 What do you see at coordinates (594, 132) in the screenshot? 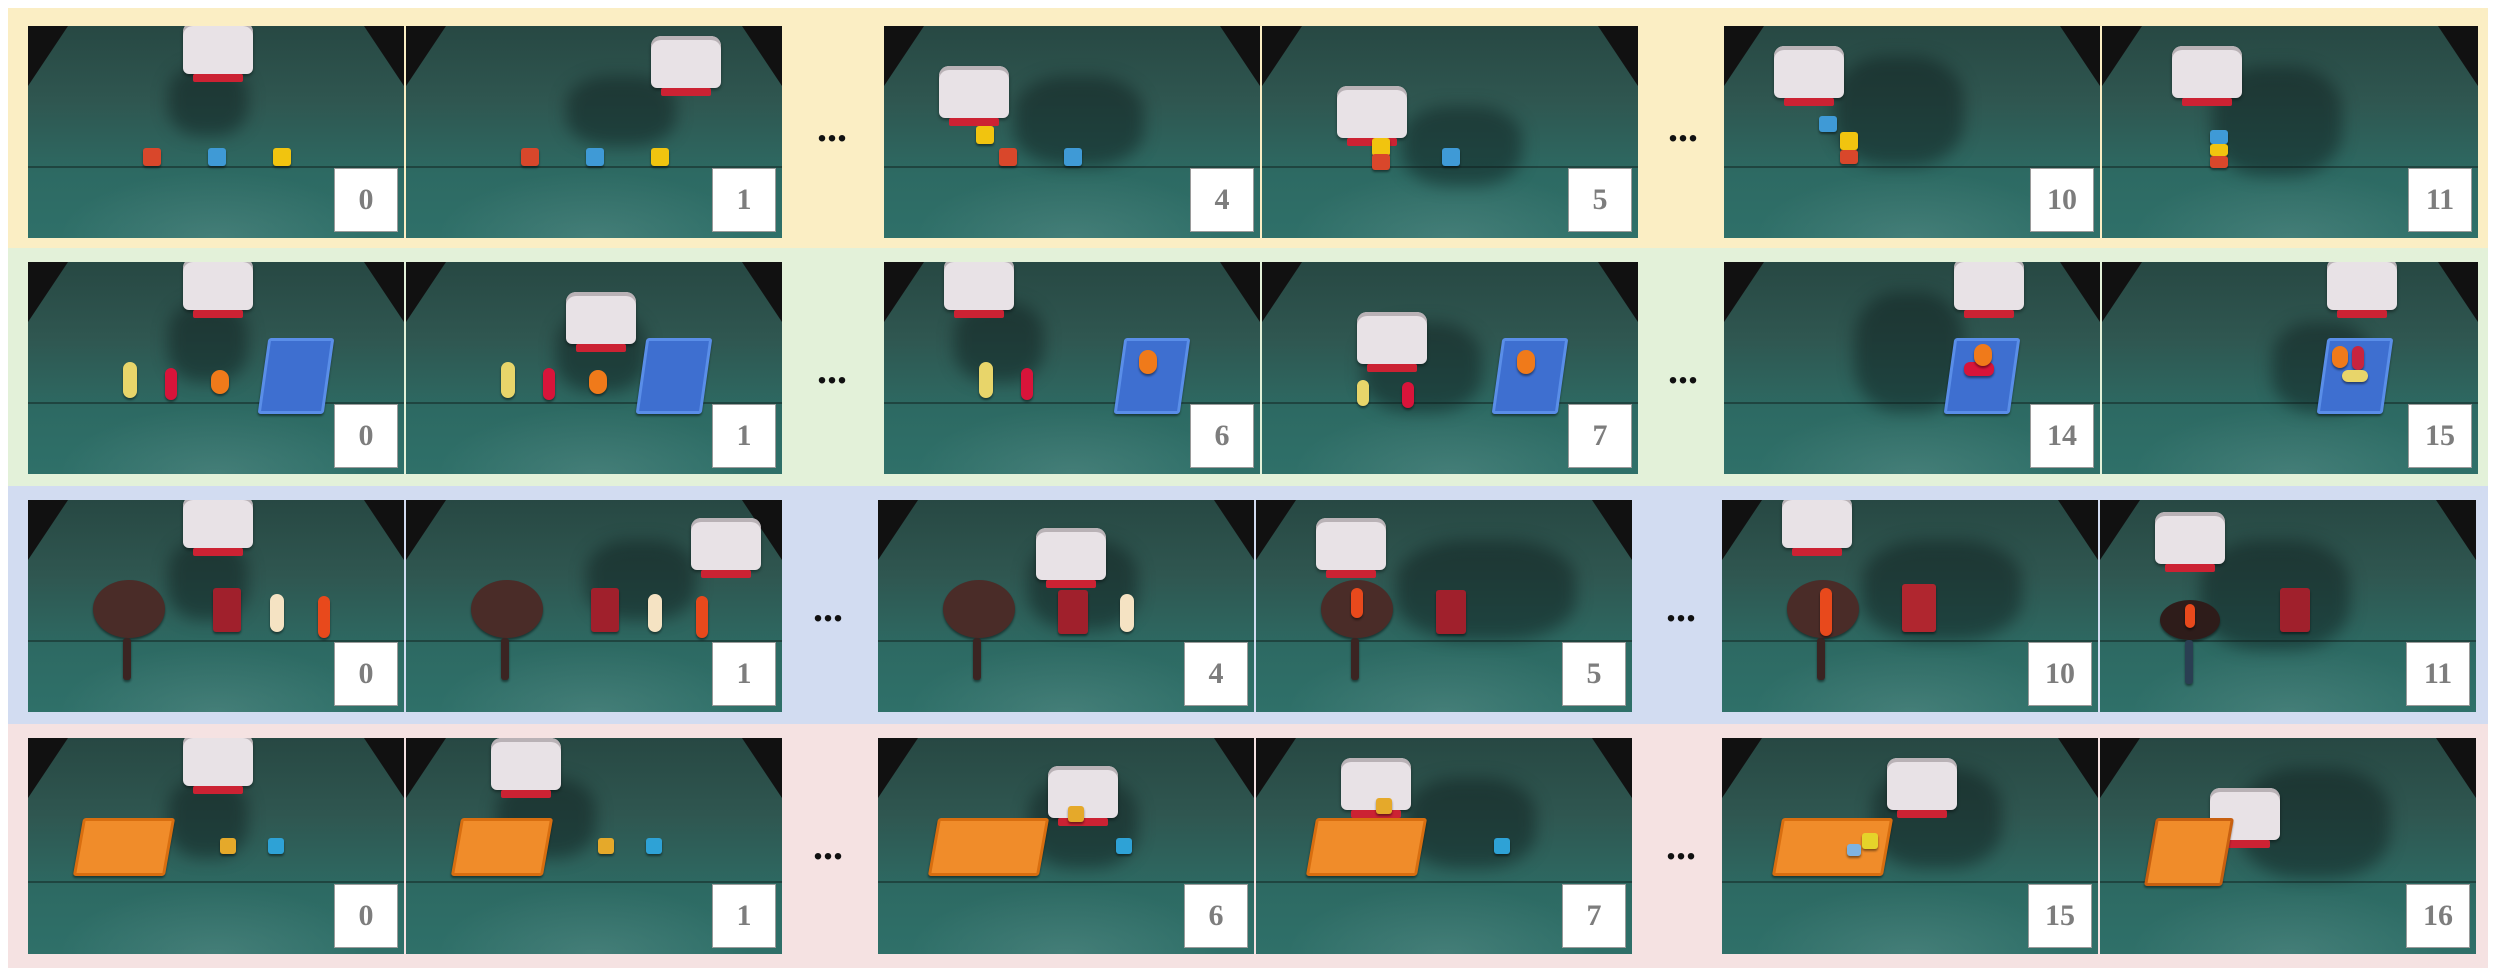
I see `row-1-frame-1: 1` at bounding box center [594, 132].